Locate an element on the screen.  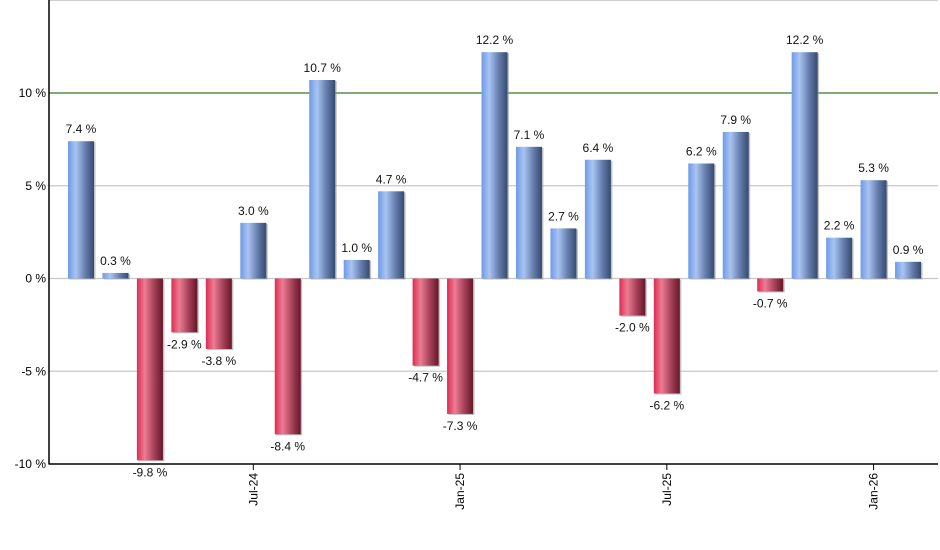
value-label: 10.7 % is located at coordinates (323, 68).